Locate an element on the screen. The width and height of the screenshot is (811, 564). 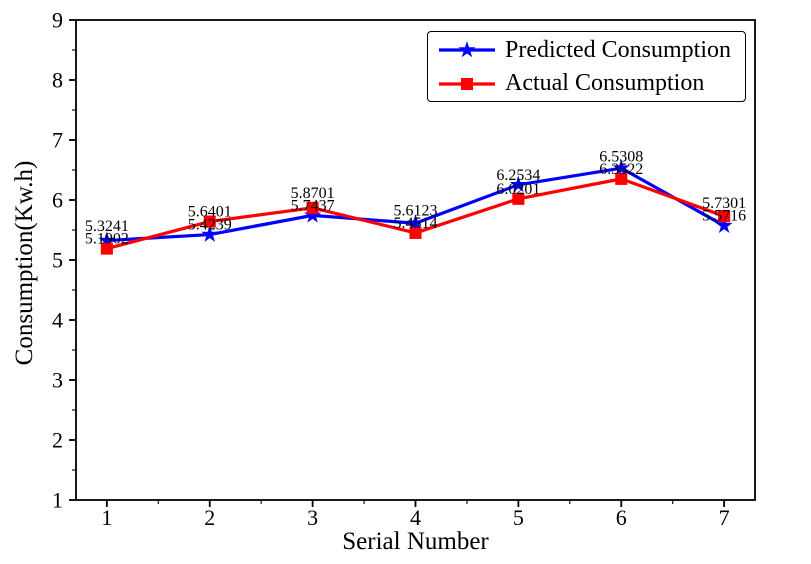
legend-sample-square is located at coordinates (467, 83).